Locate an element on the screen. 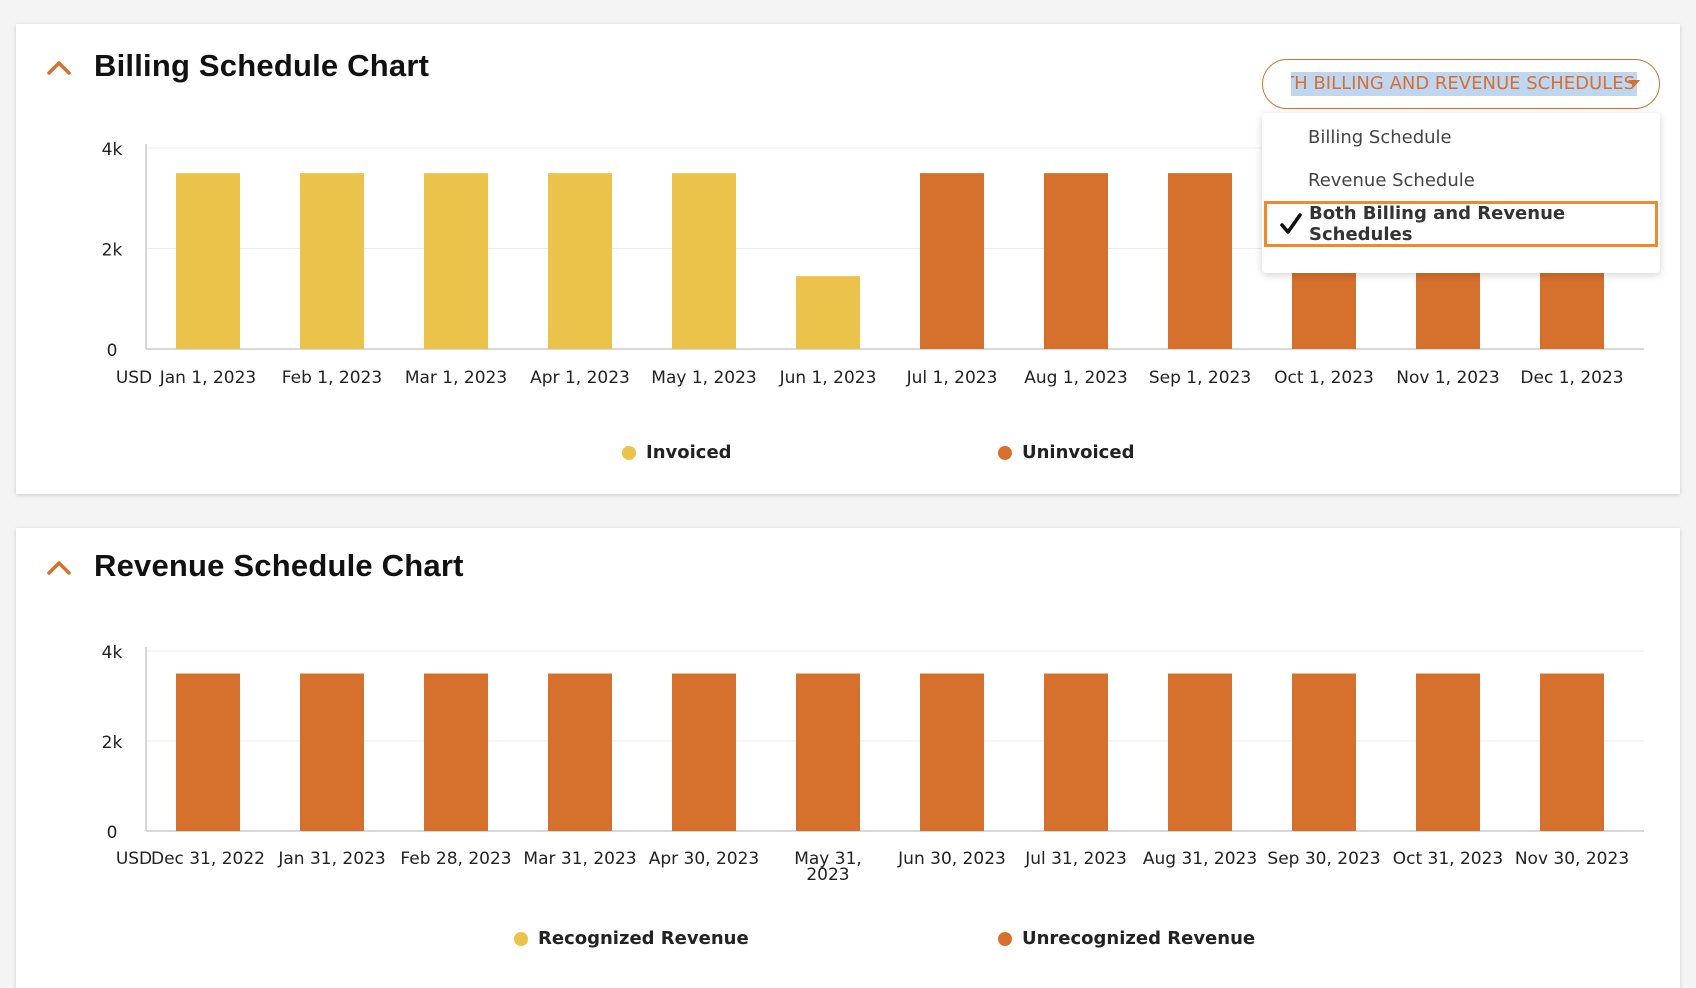 The height and width of the screenshot is (988, 1696). x-tick-label: Aug 1, 2023 is located at coordinates (1076, 378).